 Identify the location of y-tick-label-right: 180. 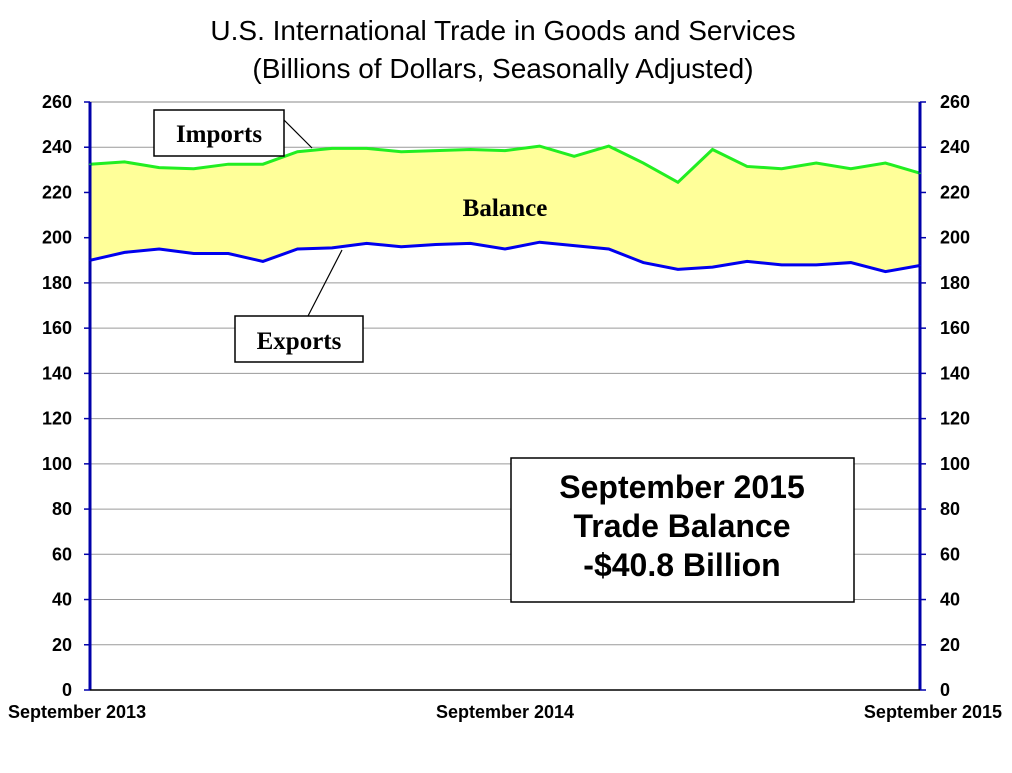
(955, 283).